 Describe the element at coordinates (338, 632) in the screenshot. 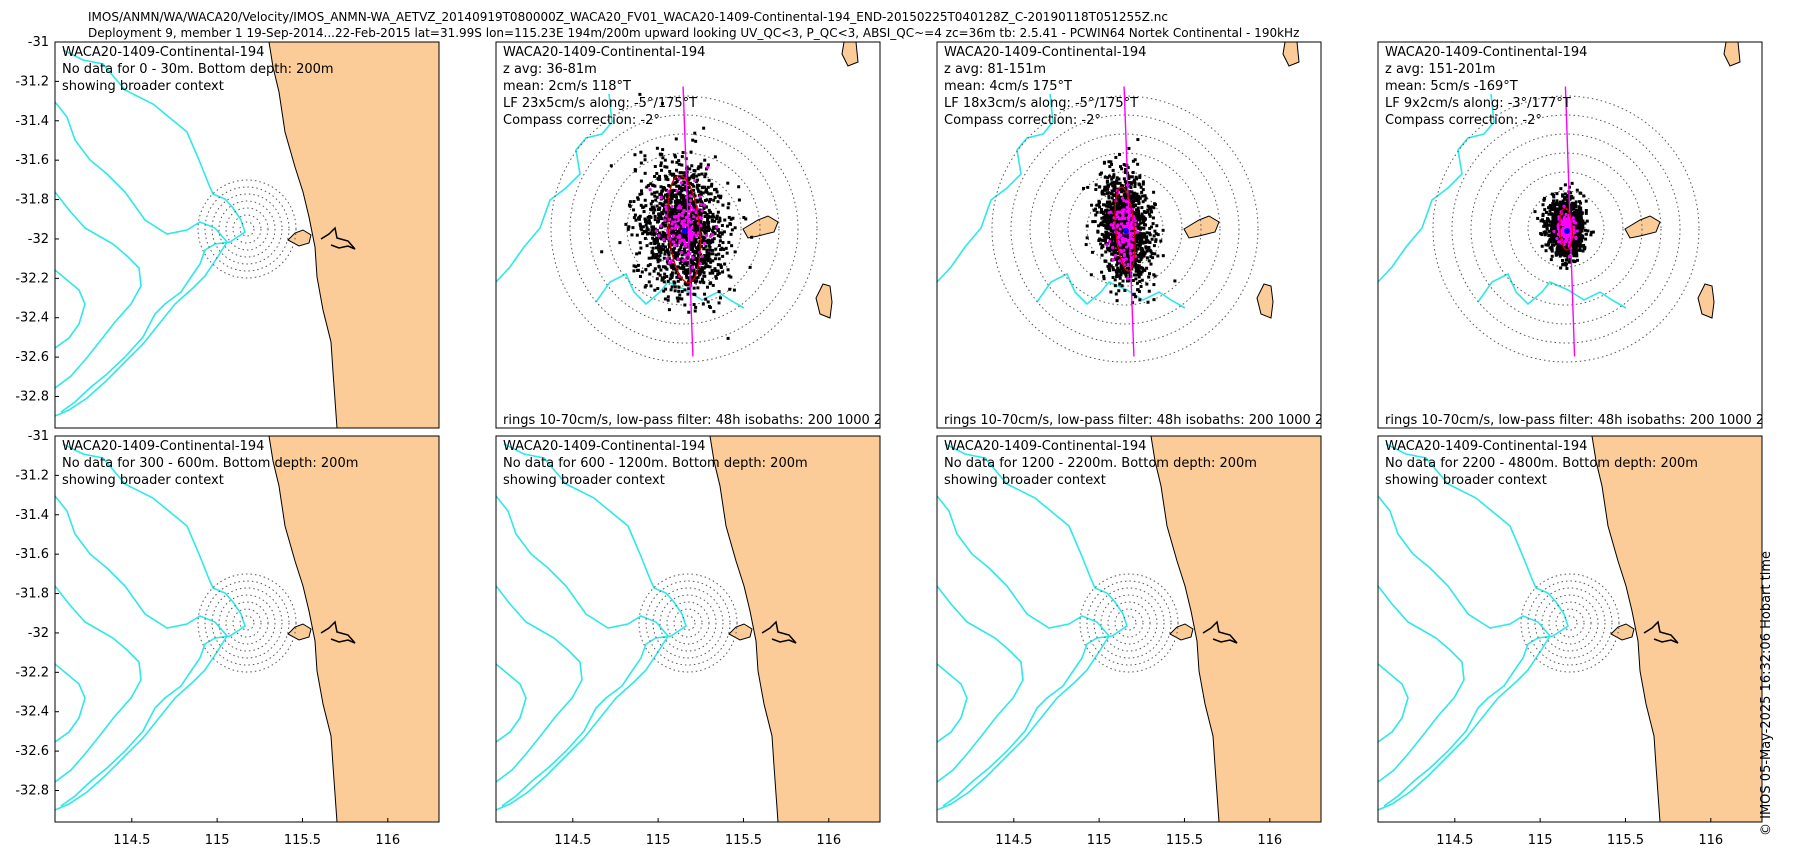

I see `p5-coast-detail` at that location.